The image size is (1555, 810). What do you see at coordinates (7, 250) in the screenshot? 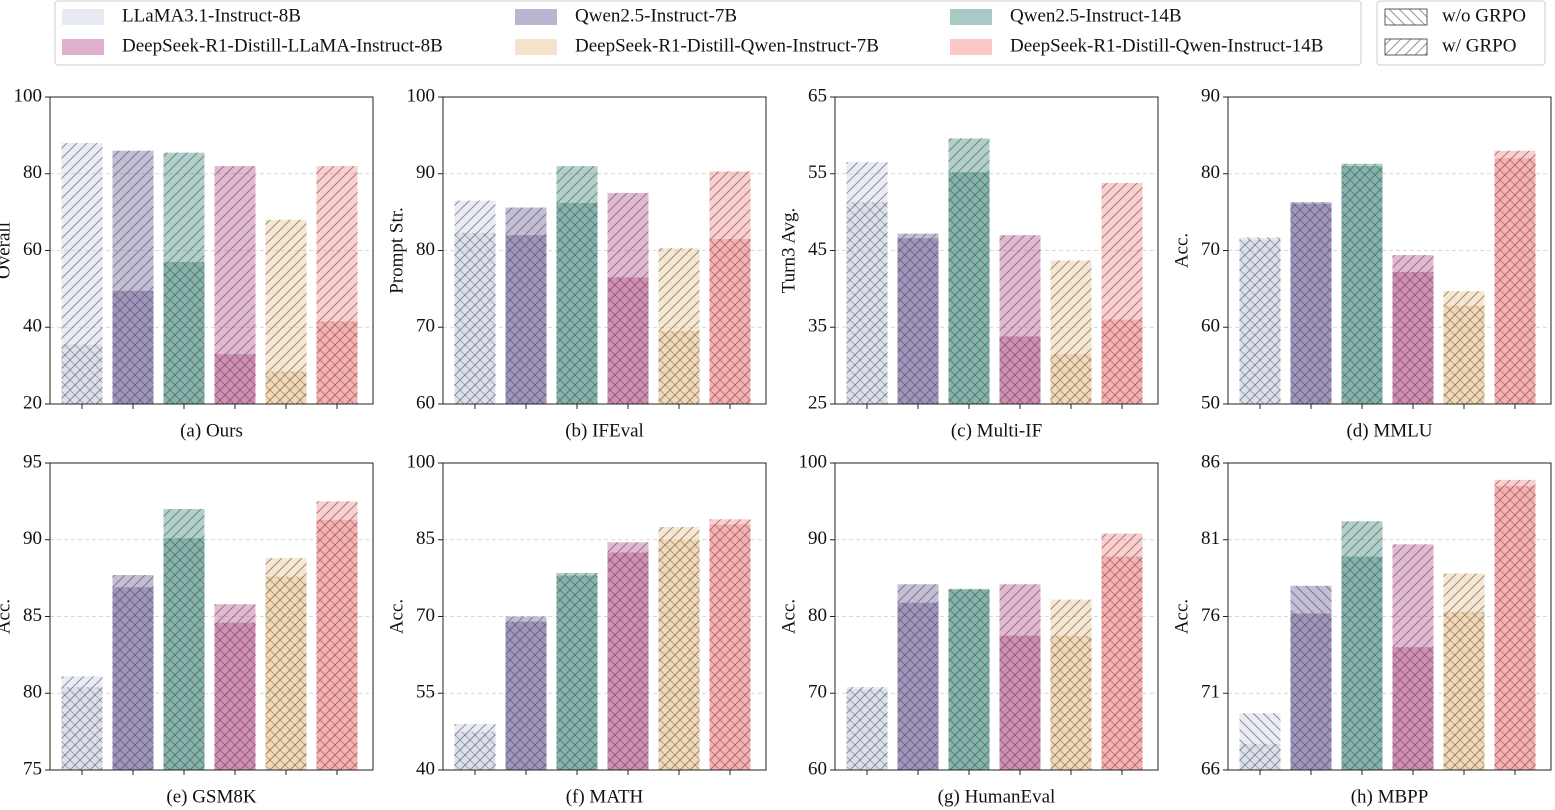
I see `y-axis-label: Overall` at bounding box center [7, 250].